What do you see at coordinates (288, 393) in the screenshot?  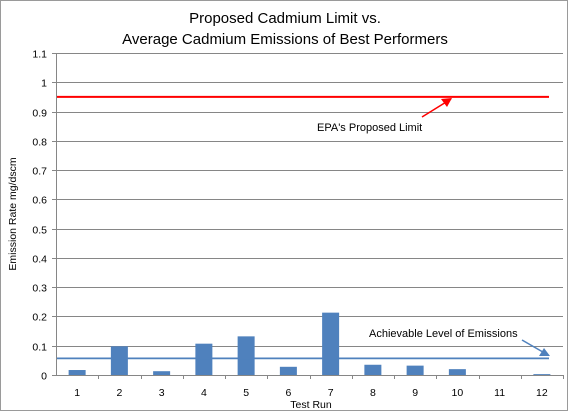 I see `x-tick-label: 6` at bounding box center [288, 393].